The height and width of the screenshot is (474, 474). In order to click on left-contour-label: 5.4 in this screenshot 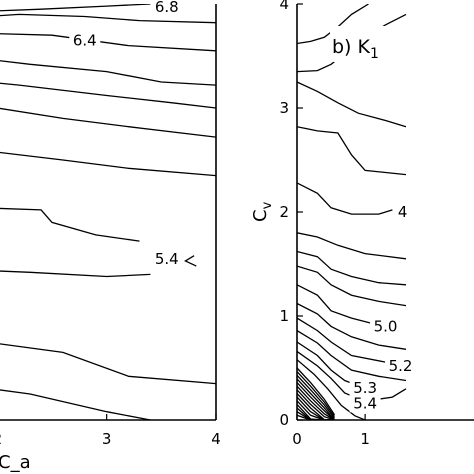, I will do `click(167, 259)`.